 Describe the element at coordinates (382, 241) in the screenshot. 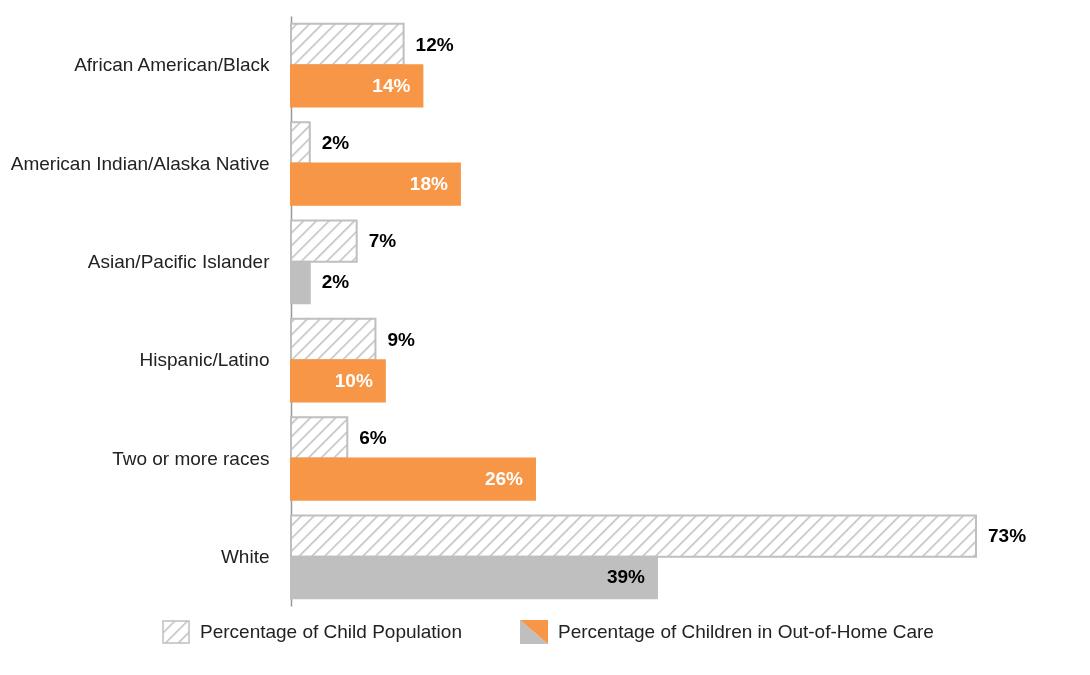

I see `data-label: 7%` at that location.